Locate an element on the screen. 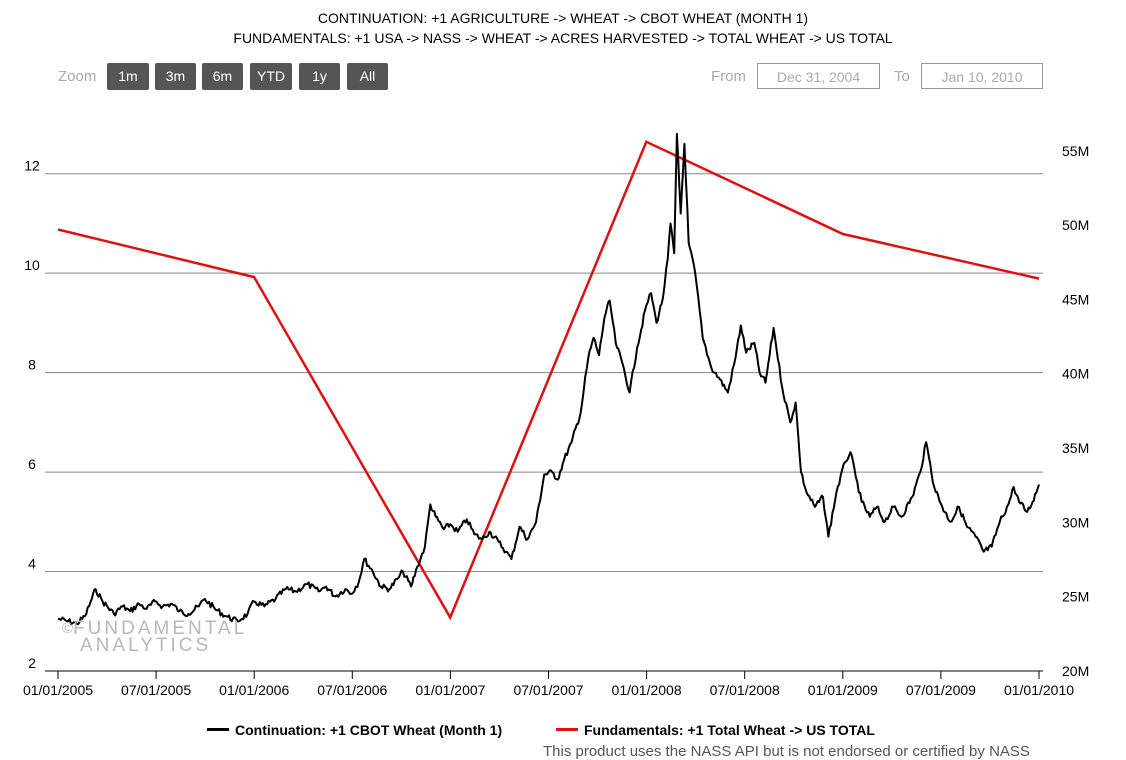 The height and width of the screenshot is (760, 1126). watermark-copyright: © is located at coordinates (68, 628).